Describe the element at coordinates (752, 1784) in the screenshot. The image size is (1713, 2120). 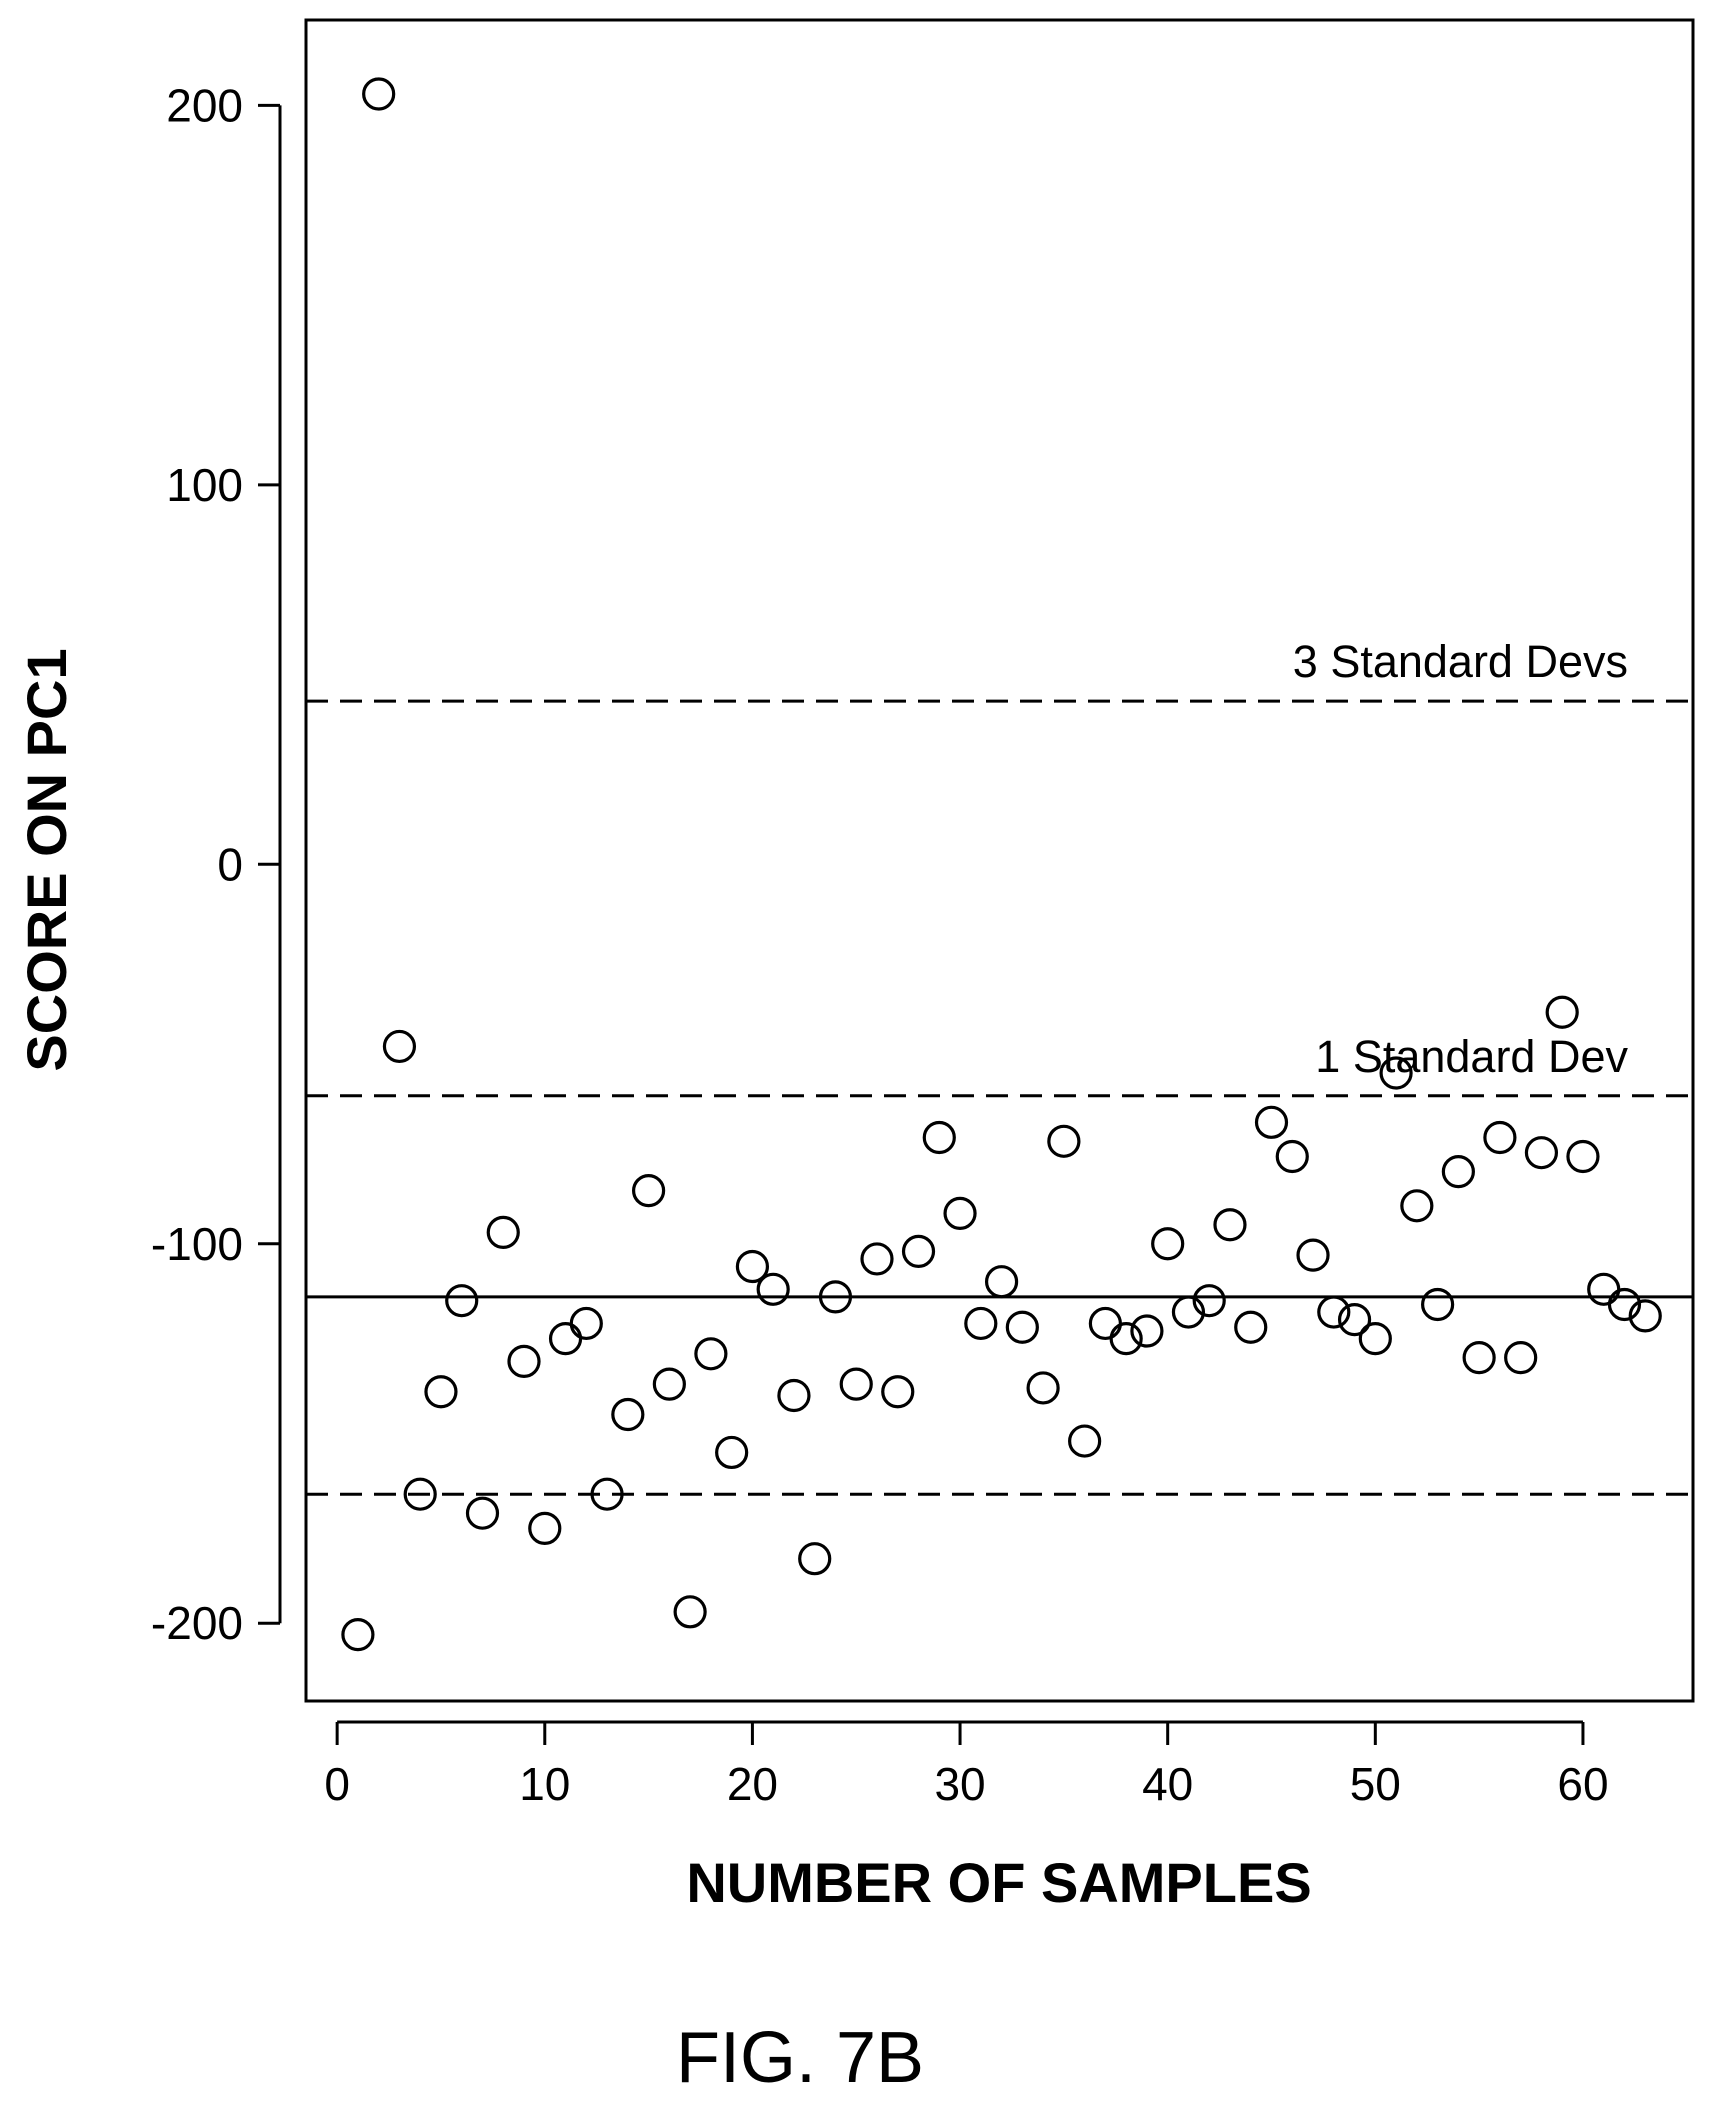
I see `x-tick-label: 20` at that location.